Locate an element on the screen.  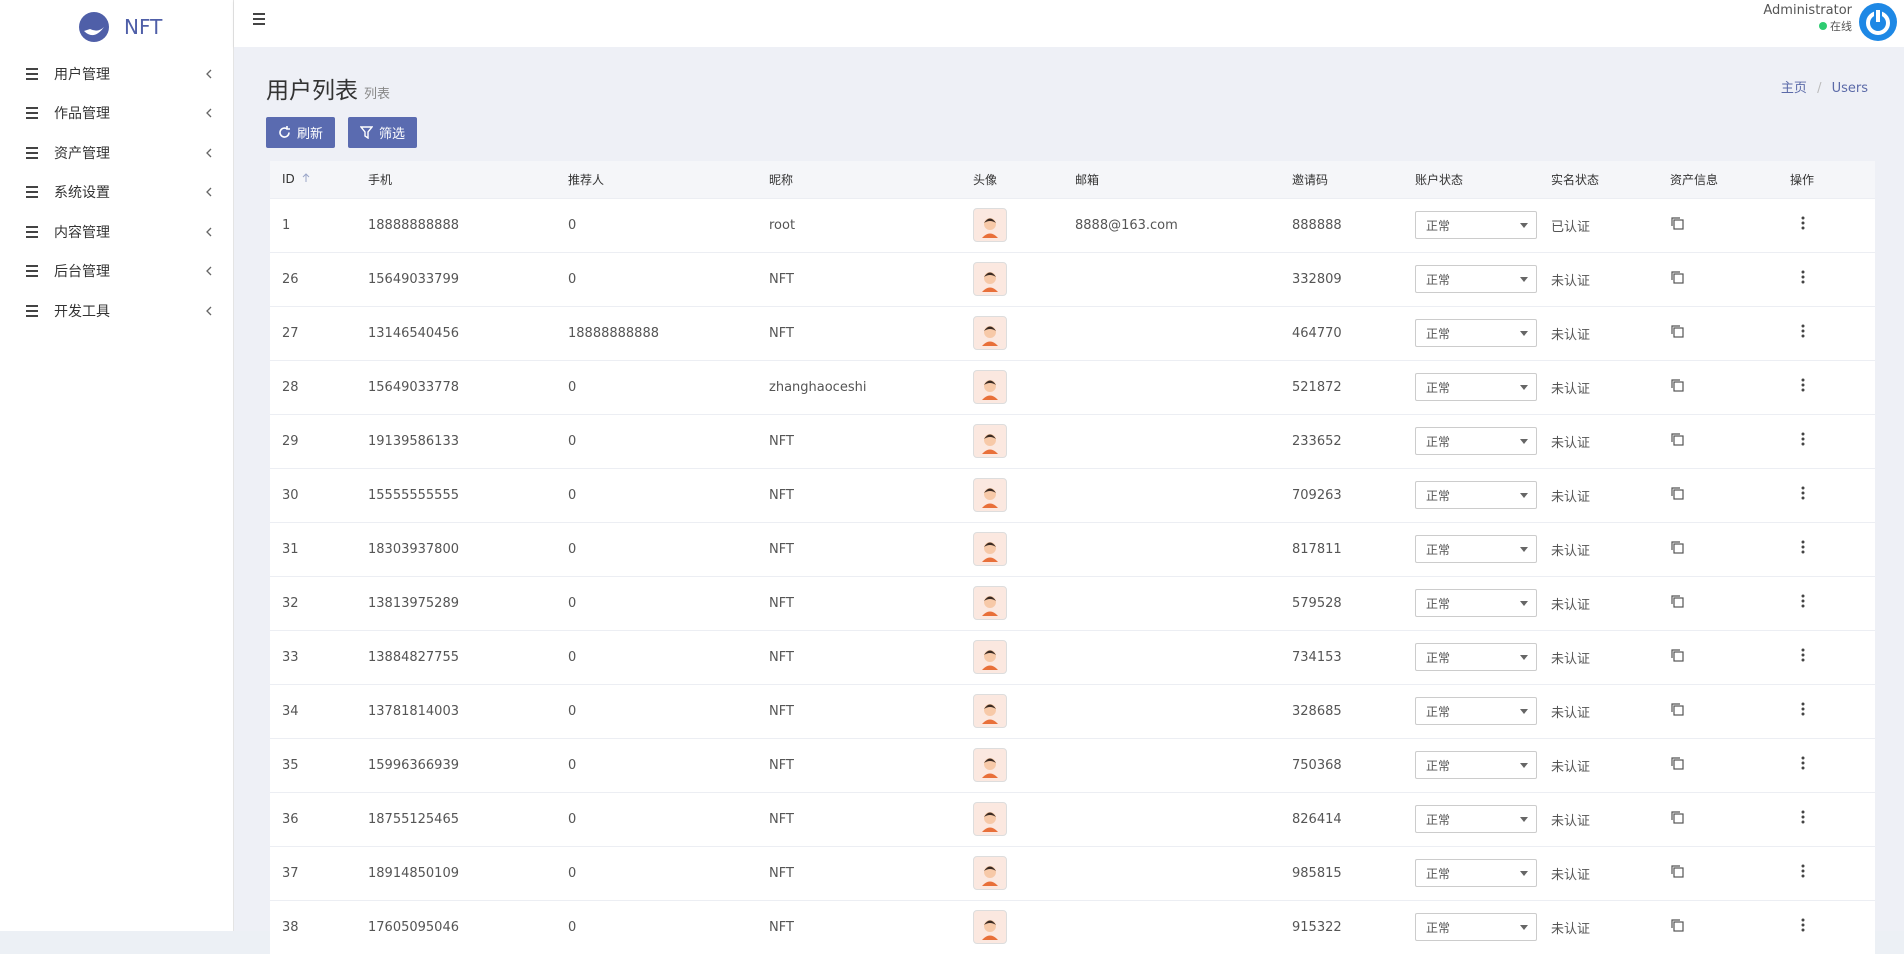
menu-toggle is located at coordinates (259, 19).